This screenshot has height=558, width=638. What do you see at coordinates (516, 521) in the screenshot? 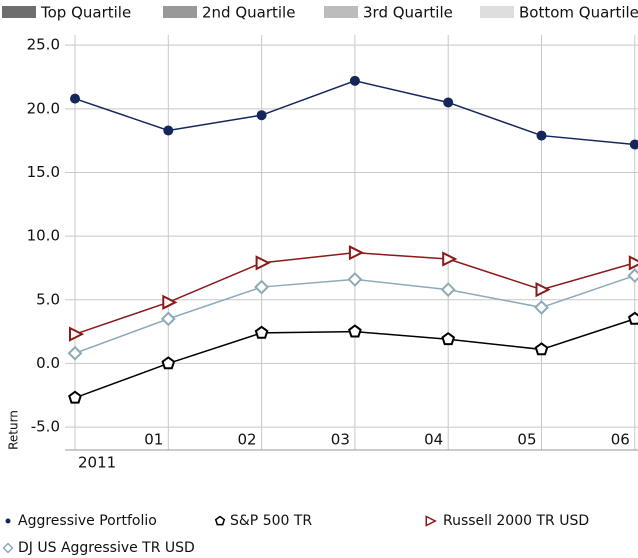
I see `legend-label: Russell 2000 TR USD` at bounding box center [516, 521].